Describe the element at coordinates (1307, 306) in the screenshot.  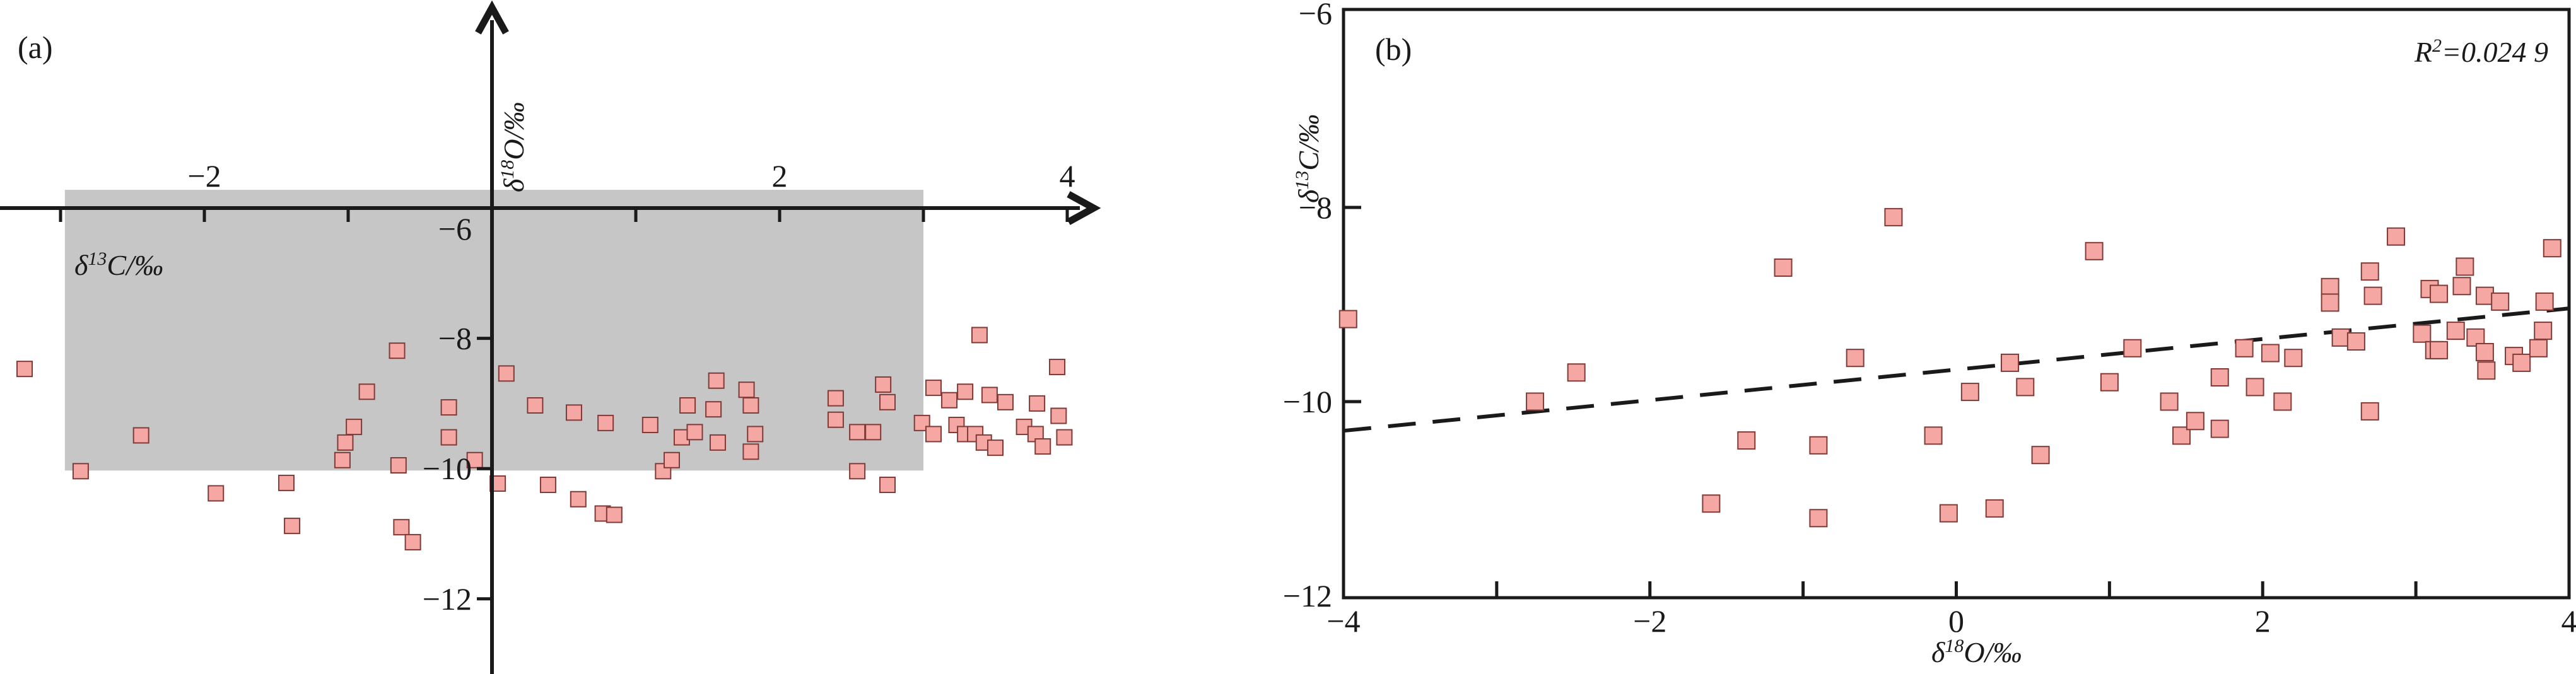
I see `panel-b-y-tick-labels: −6 −8 −10 −12` at that location.